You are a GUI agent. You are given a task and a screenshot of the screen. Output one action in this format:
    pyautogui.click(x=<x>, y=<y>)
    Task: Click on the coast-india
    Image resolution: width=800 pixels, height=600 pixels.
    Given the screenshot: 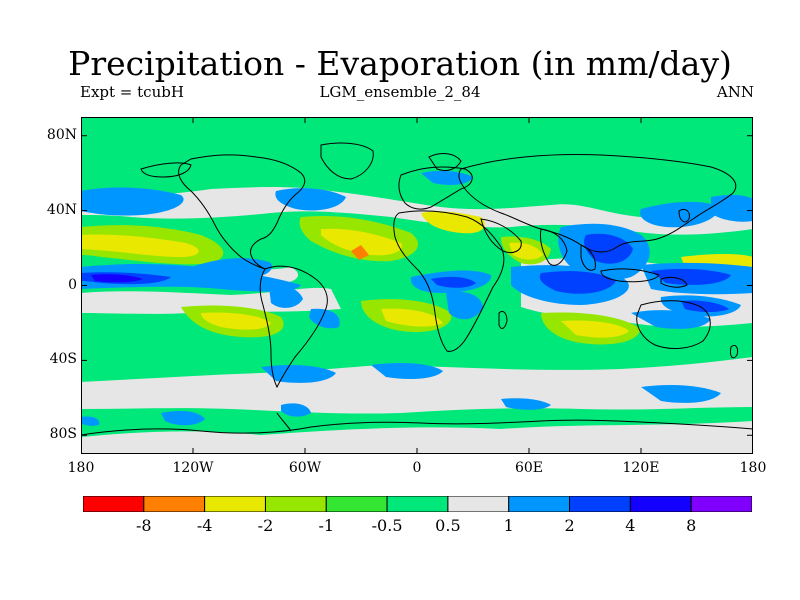 What is the action you would take?
    pyautogui.click(x=554, y=247)
    